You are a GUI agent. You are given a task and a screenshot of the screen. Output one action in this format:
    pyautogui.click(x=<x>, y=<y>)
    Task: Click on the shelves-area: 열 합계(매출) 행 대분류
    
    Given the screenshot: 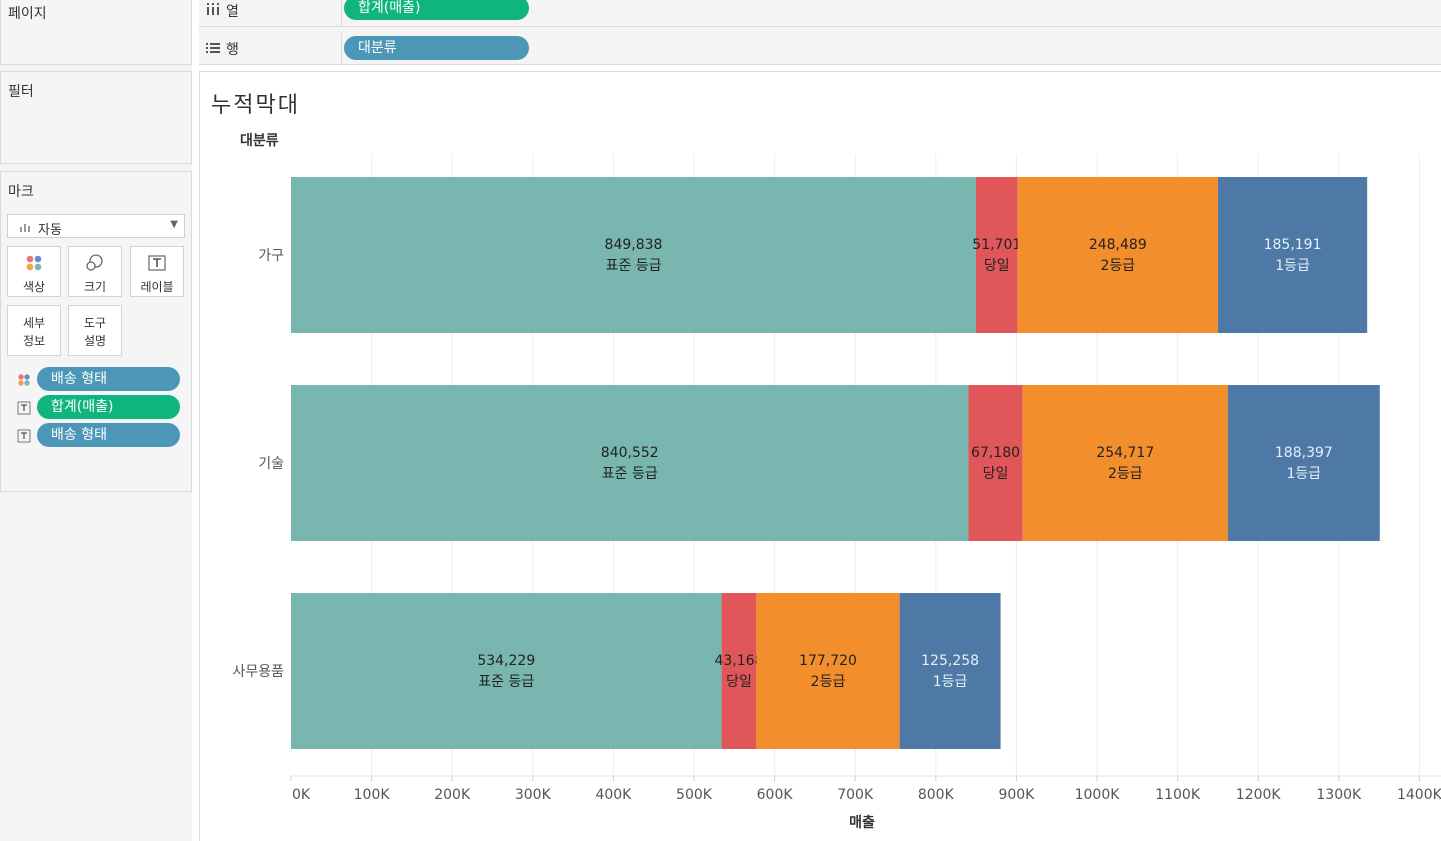 What is the action you would take?
    pyautogui.click(x=820, y=32)
    